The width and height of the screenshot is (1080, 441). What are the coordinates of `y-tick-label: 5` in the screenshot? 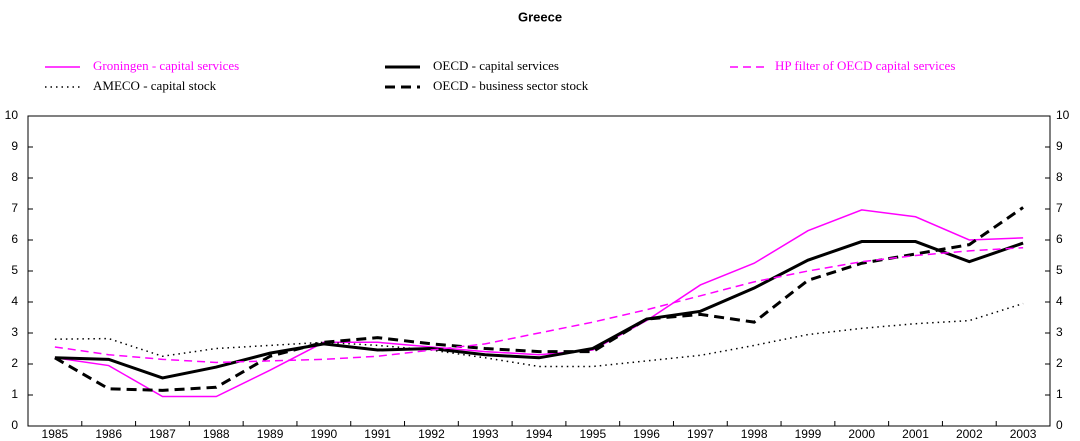 It's located at (14, 270).